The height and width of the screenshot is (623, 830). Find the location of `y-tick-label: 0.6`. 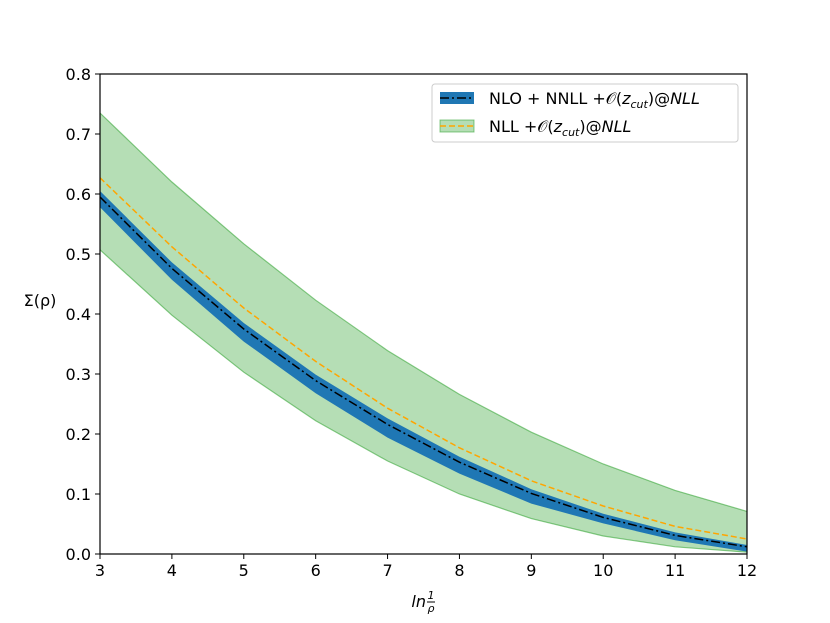

y-tick-label: 0.6 is located at coordinates (78, 194).